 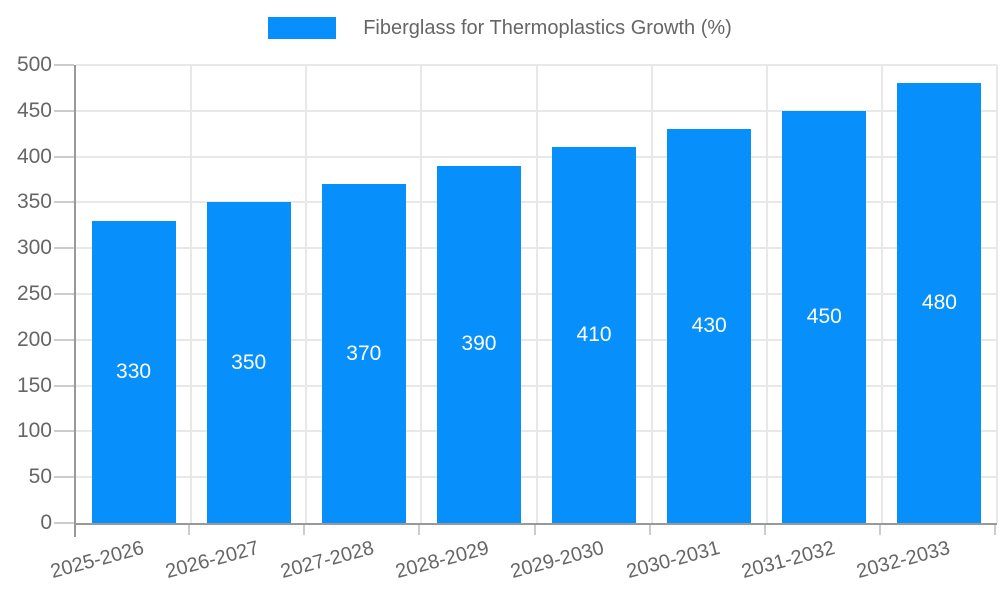 What do you see at coordinates (34, 202) in the screenshot?
I see `y-axis-label: 350` at bounding box center [34, 202].